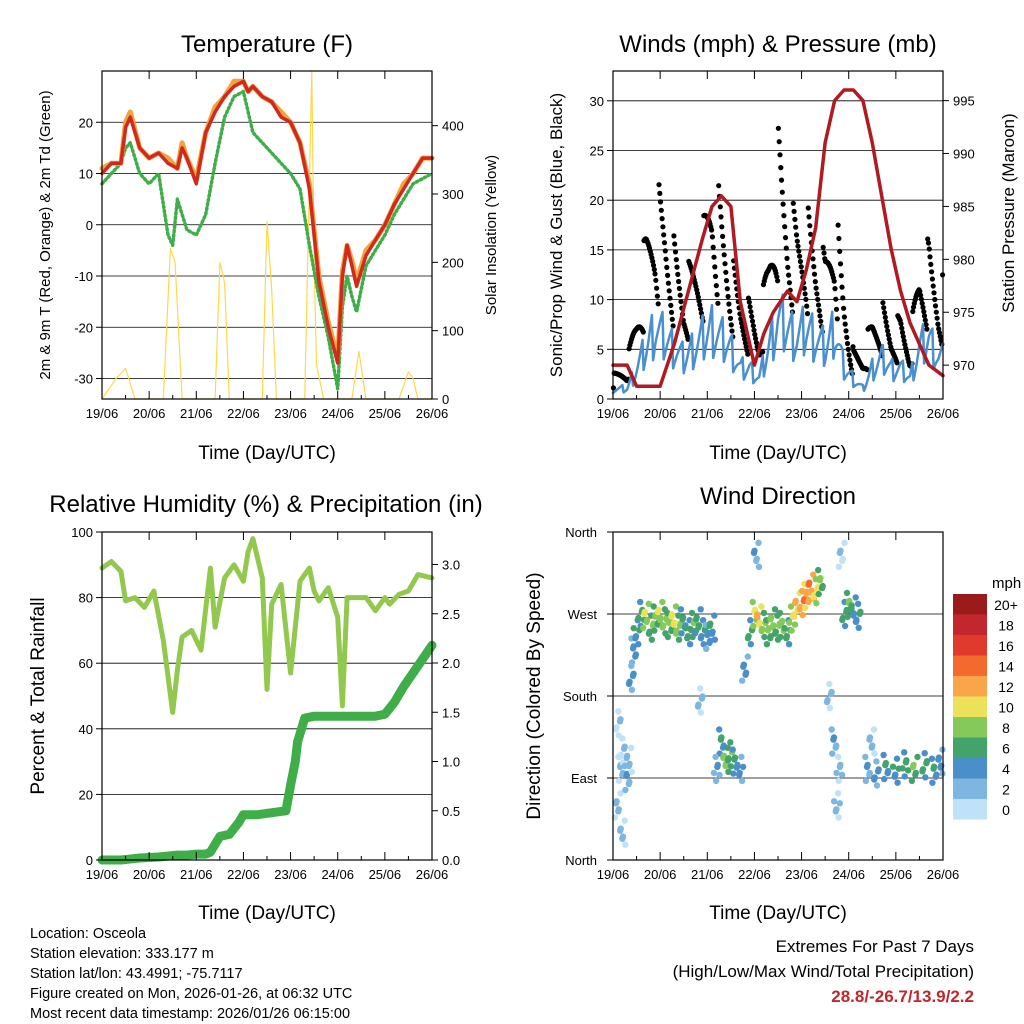 The height and width of the screenshot is (1024, 1024). What do you see at coordinates (451, 712) in the screenshot?
I see `y2-tick-label: 1.5` at bounding box center [451, 712].